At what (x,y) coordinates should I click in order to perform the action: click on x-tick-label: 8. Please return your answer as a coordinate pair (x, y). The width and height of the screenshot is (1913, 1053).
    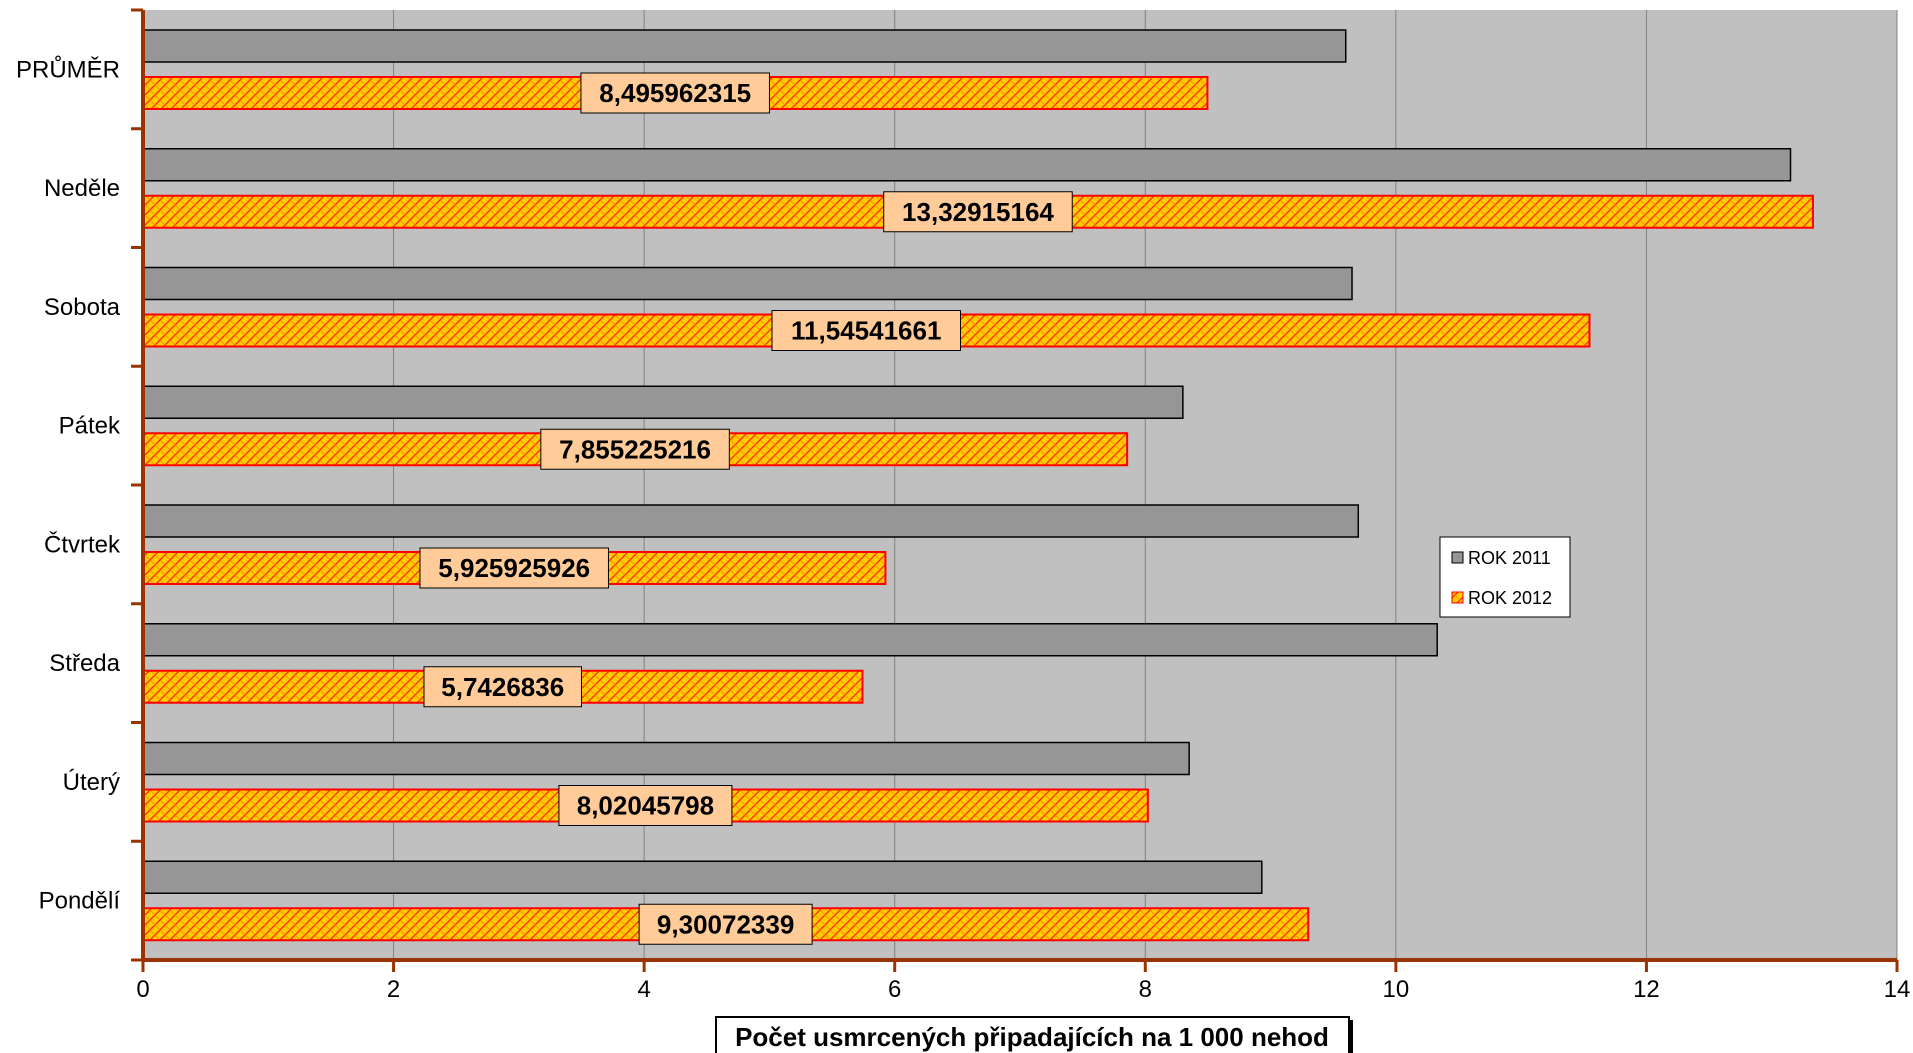
    Looking at the image, I should click on (1145, 989).